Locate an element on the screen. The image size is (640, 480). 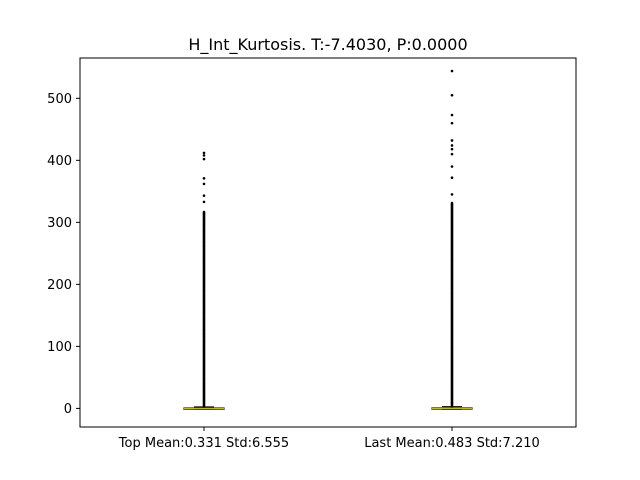
x-tick-label: Top Mean:0.331 Std:6.555 is located at coordinates (203, 443).